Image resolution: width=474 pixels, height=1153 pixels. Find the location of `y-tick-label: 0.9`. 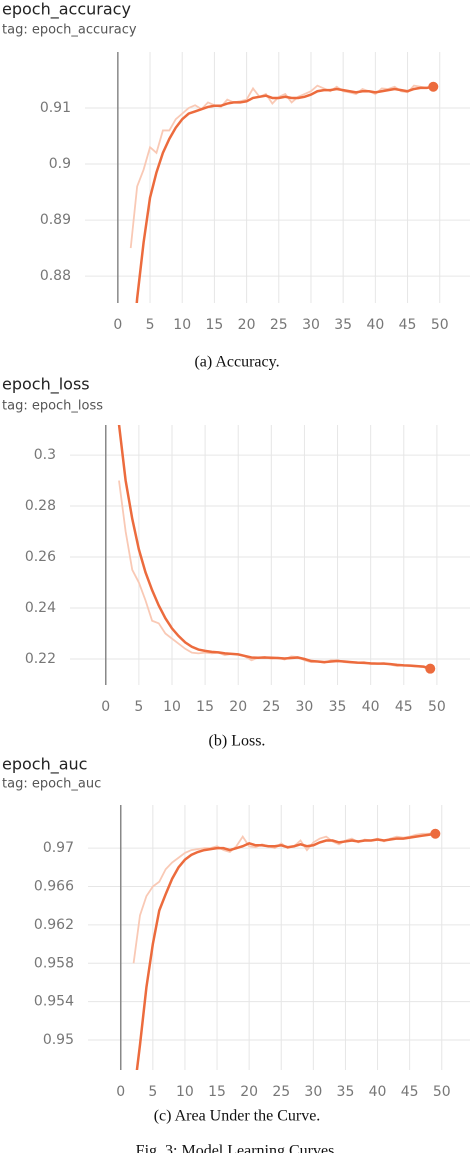

y-tick-label: 0.9 is located at coordinates (60, 164).